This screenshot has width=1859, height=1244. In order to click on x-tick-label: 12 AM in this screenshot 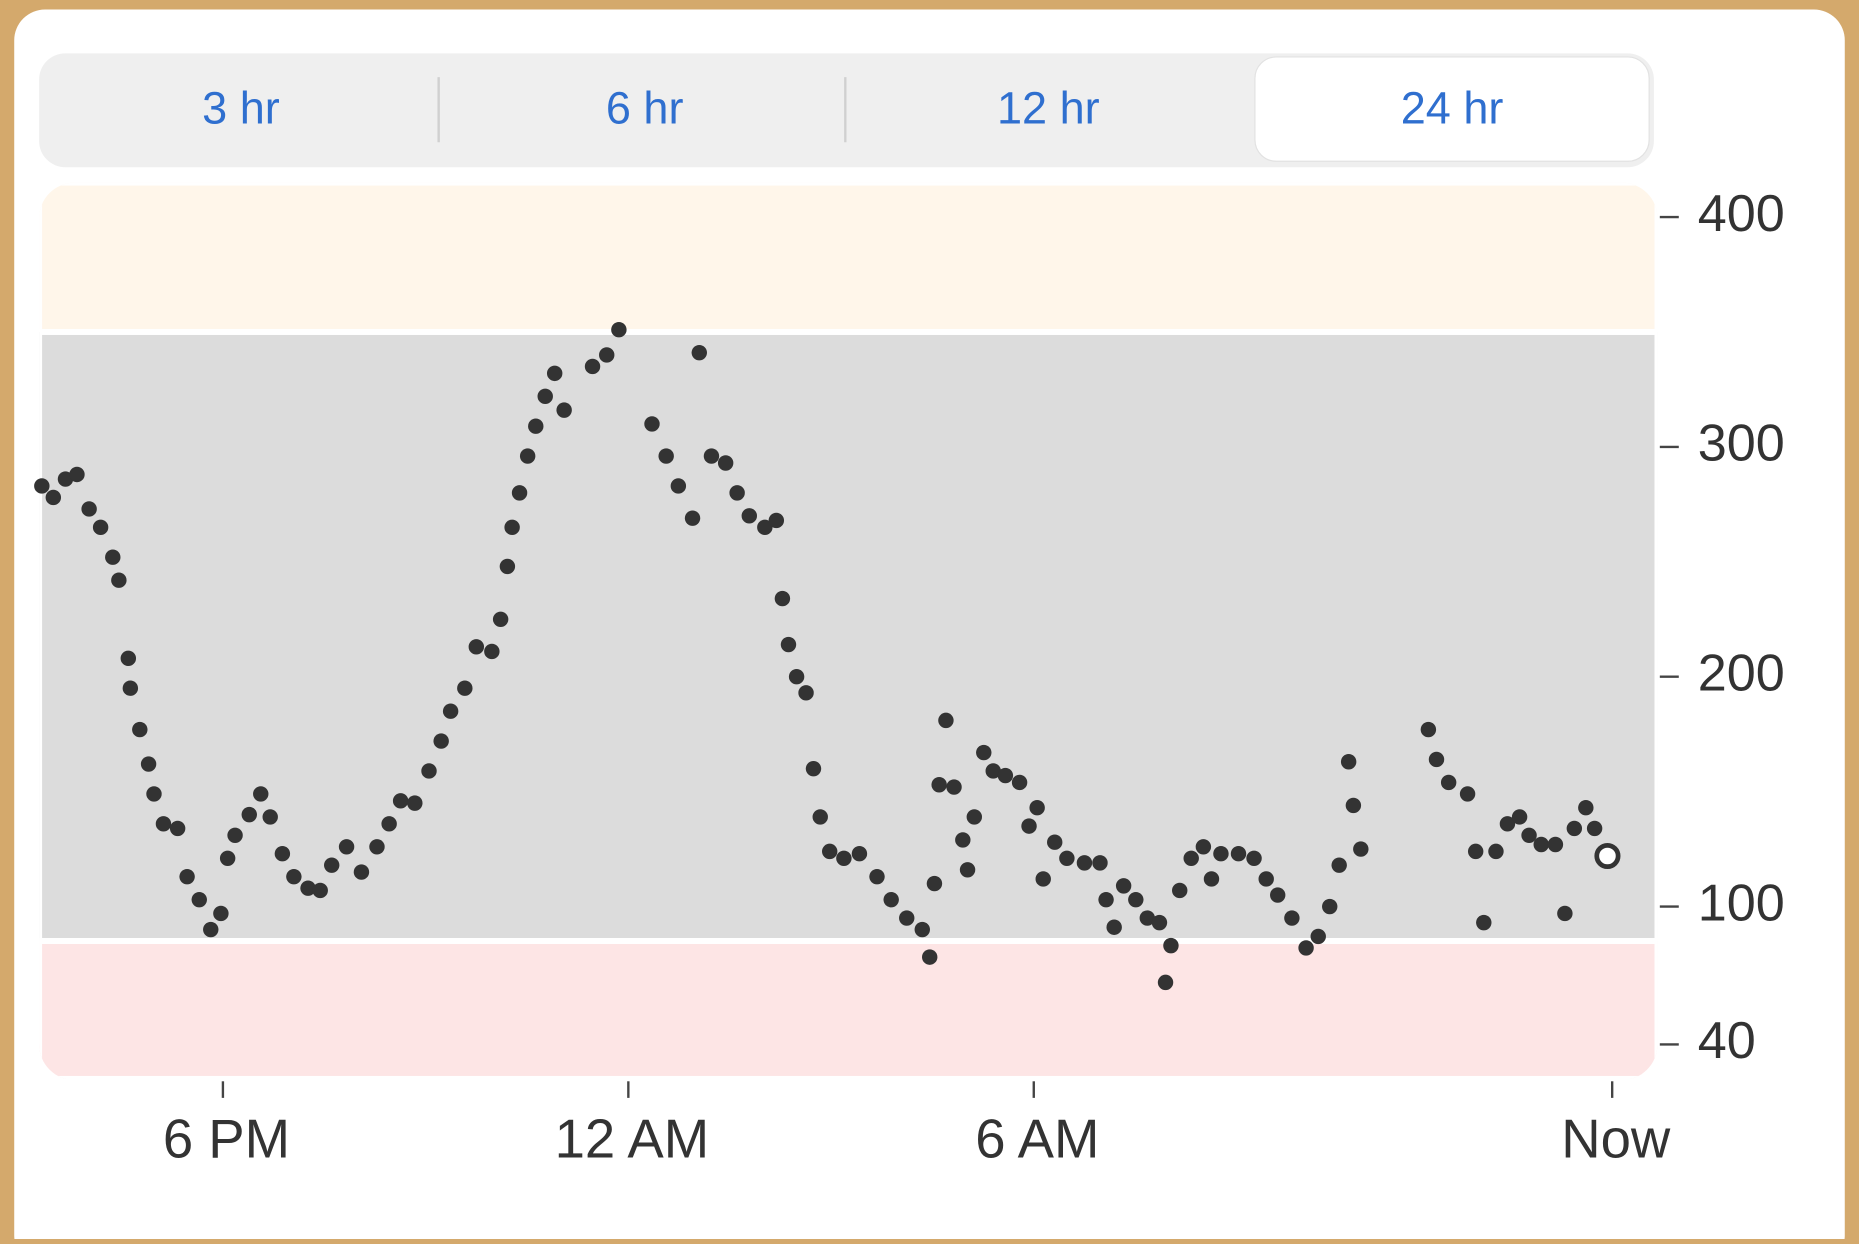, I will do `click(632, 1138)`.